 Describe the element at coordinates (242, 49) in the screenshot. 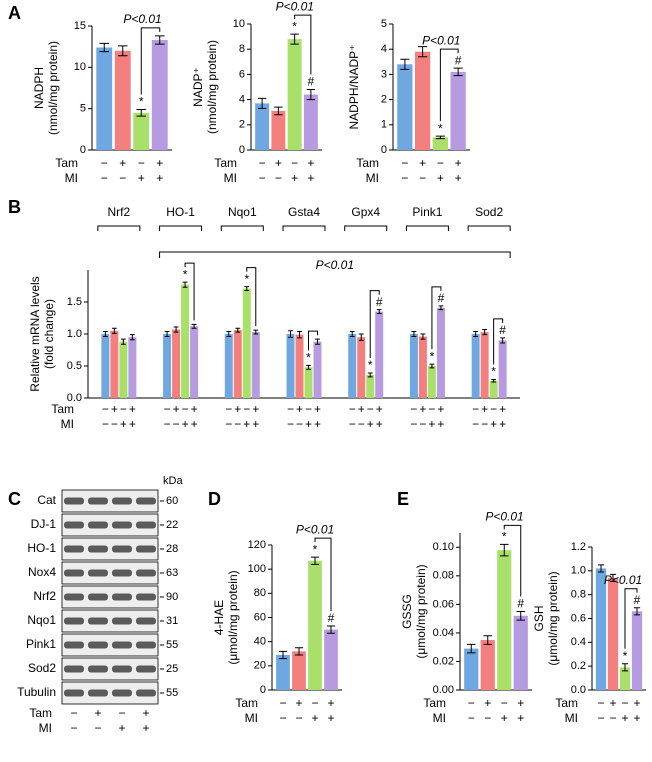

I see `y-tick-label: 8` at that location.